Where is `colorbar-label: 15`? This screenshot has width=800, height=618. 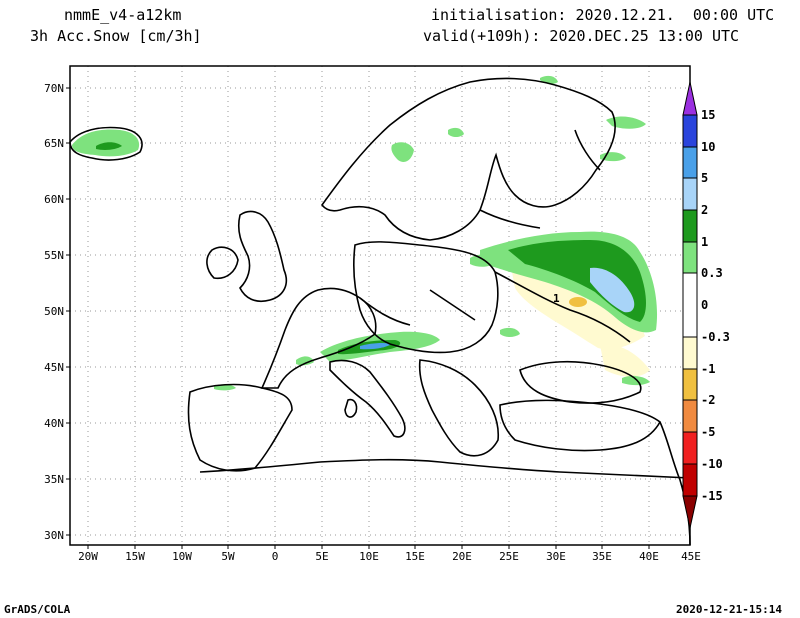 colorbar-label: 15 is located at coordinates (708, 115).